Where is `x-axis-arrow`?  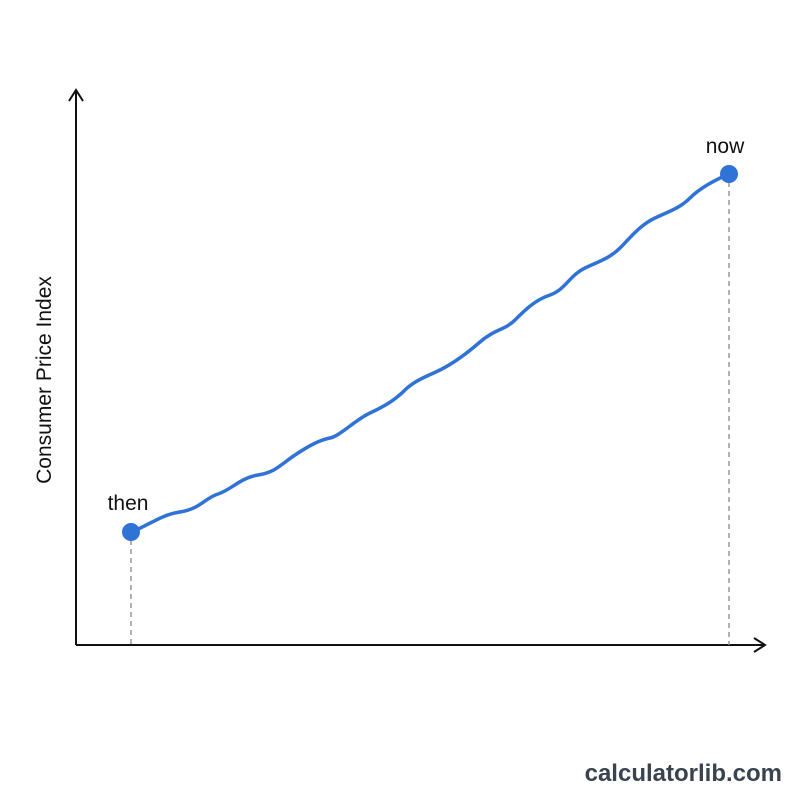
x-axis-arrow is located at coordinates (760, 645).